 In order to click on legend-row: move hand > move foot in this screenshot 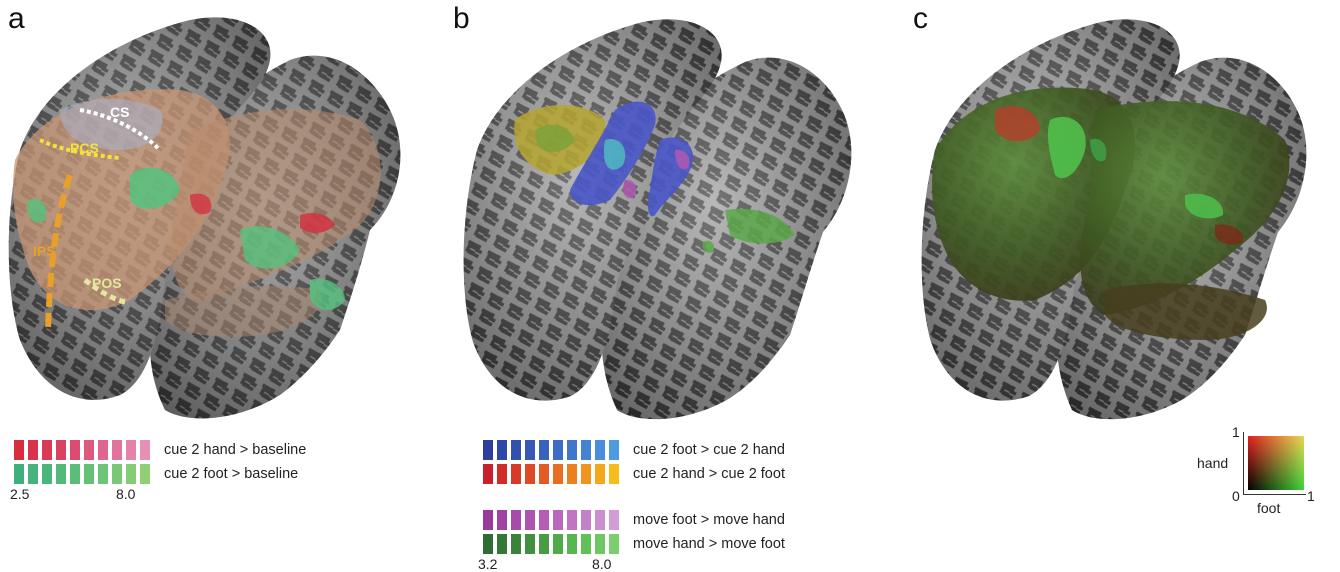, I will do `click(634, 544)`.